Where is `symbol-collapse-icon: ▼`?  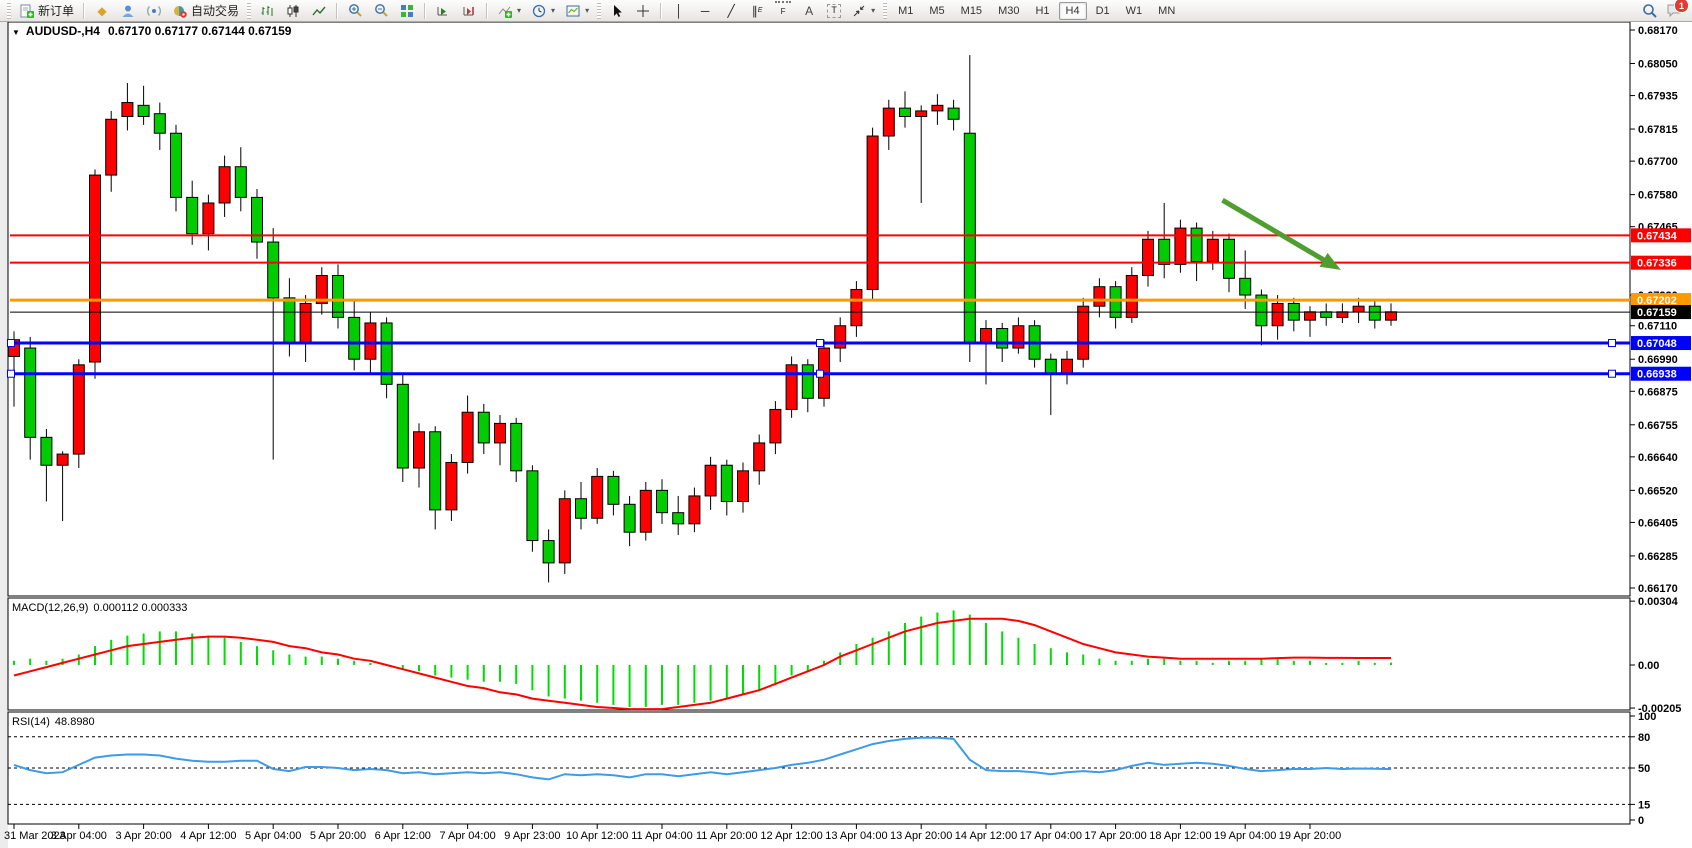
symbol-collapse-icon: ▼ is located at coordinates (16, 32).